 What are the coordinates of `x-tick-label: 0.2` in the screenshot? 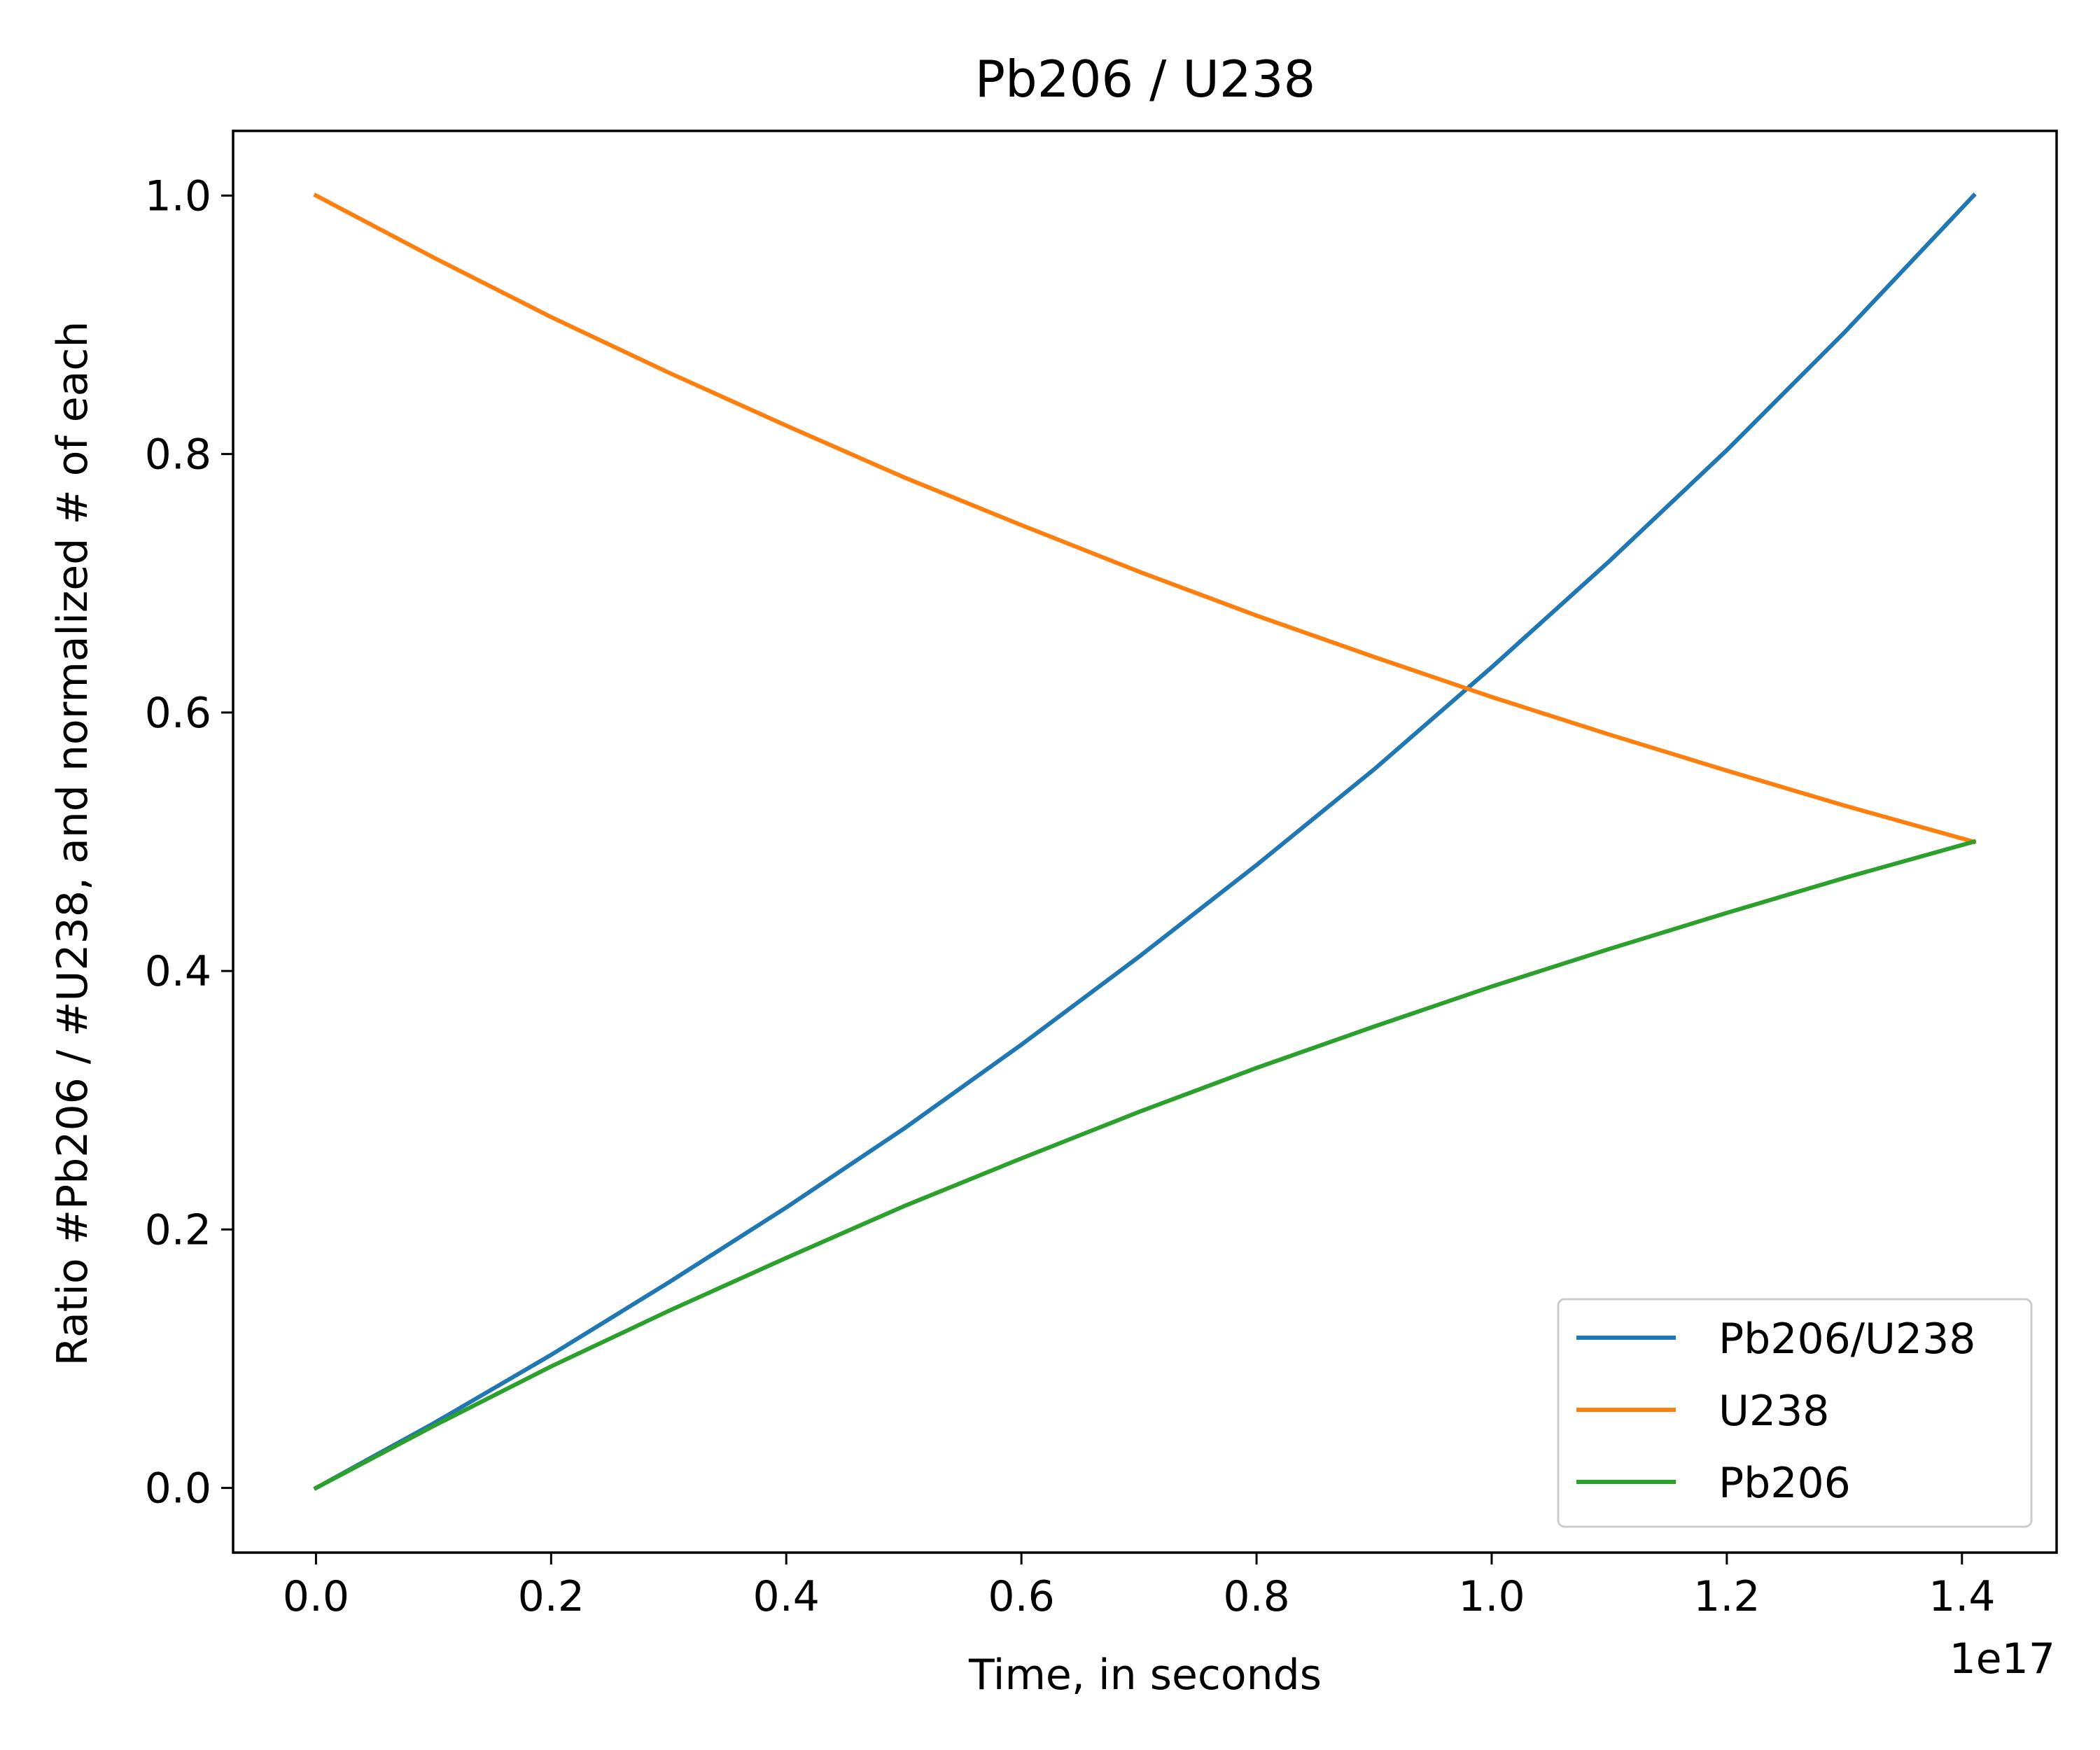 It's located at (551, 1596).